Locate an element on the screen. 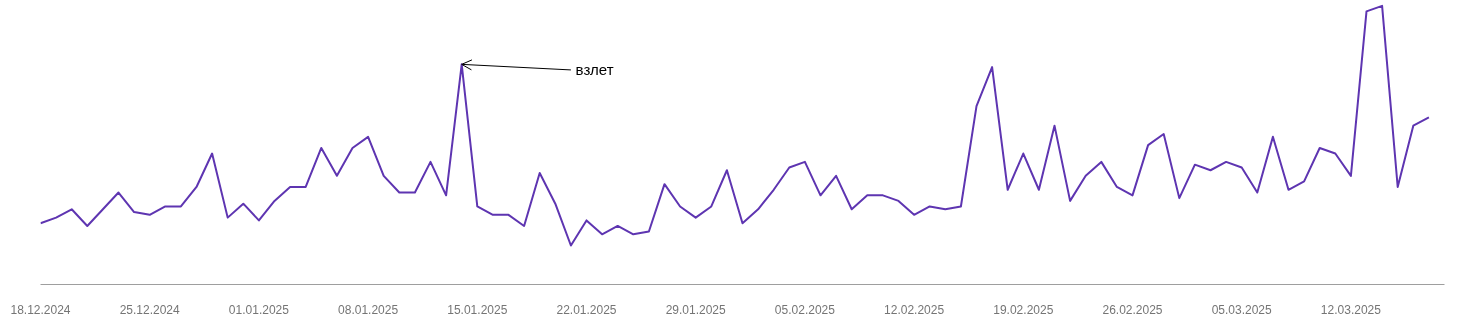 The width and height of the screenshot is (1460, 324). x-tick-label: 18.12.2024 is located at coordinates (40, 309).